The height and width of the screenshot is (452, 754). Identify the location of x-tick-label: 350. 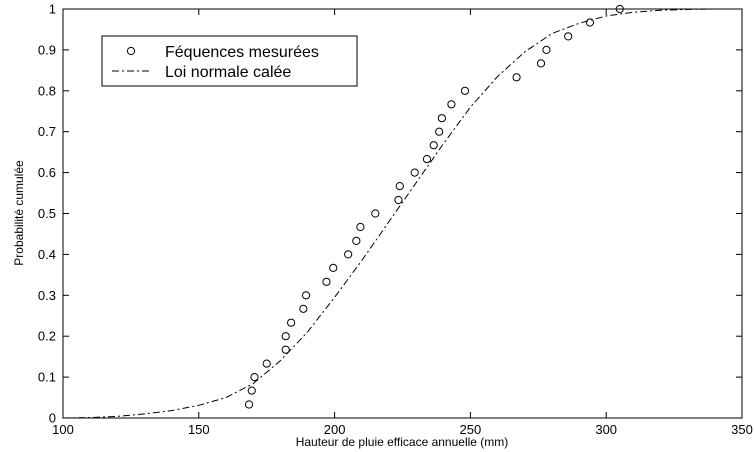
(742, 429).